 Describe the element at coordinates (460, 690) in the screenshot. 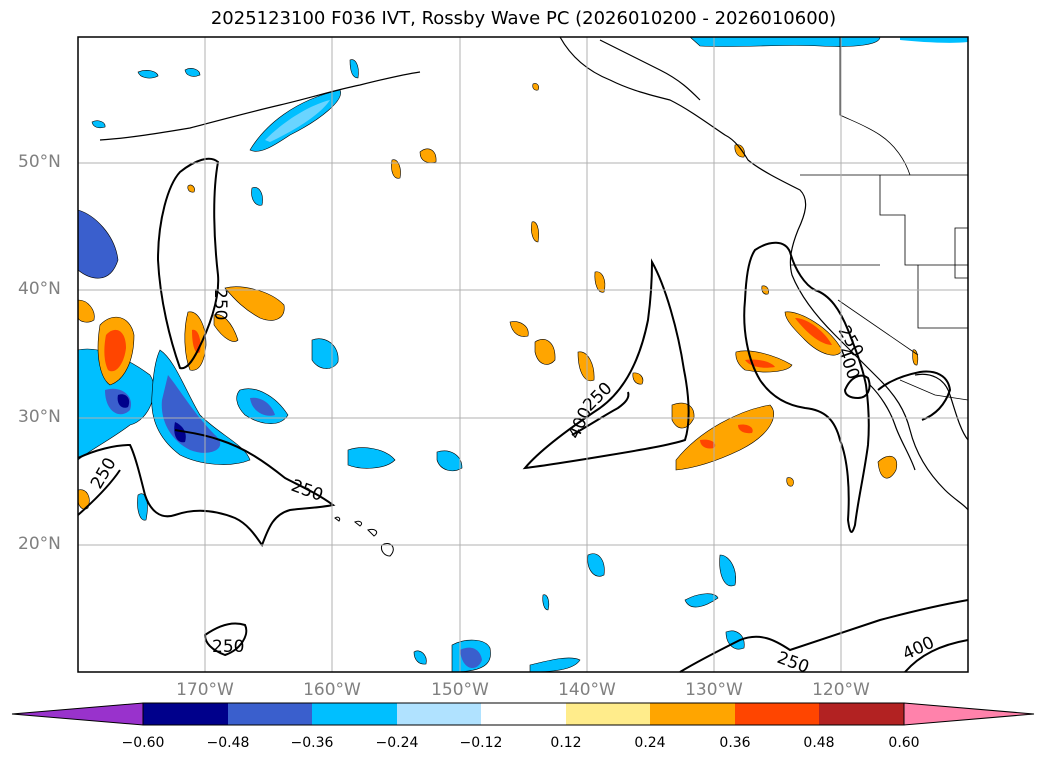

I see `lon-label: 150°W` at that location.